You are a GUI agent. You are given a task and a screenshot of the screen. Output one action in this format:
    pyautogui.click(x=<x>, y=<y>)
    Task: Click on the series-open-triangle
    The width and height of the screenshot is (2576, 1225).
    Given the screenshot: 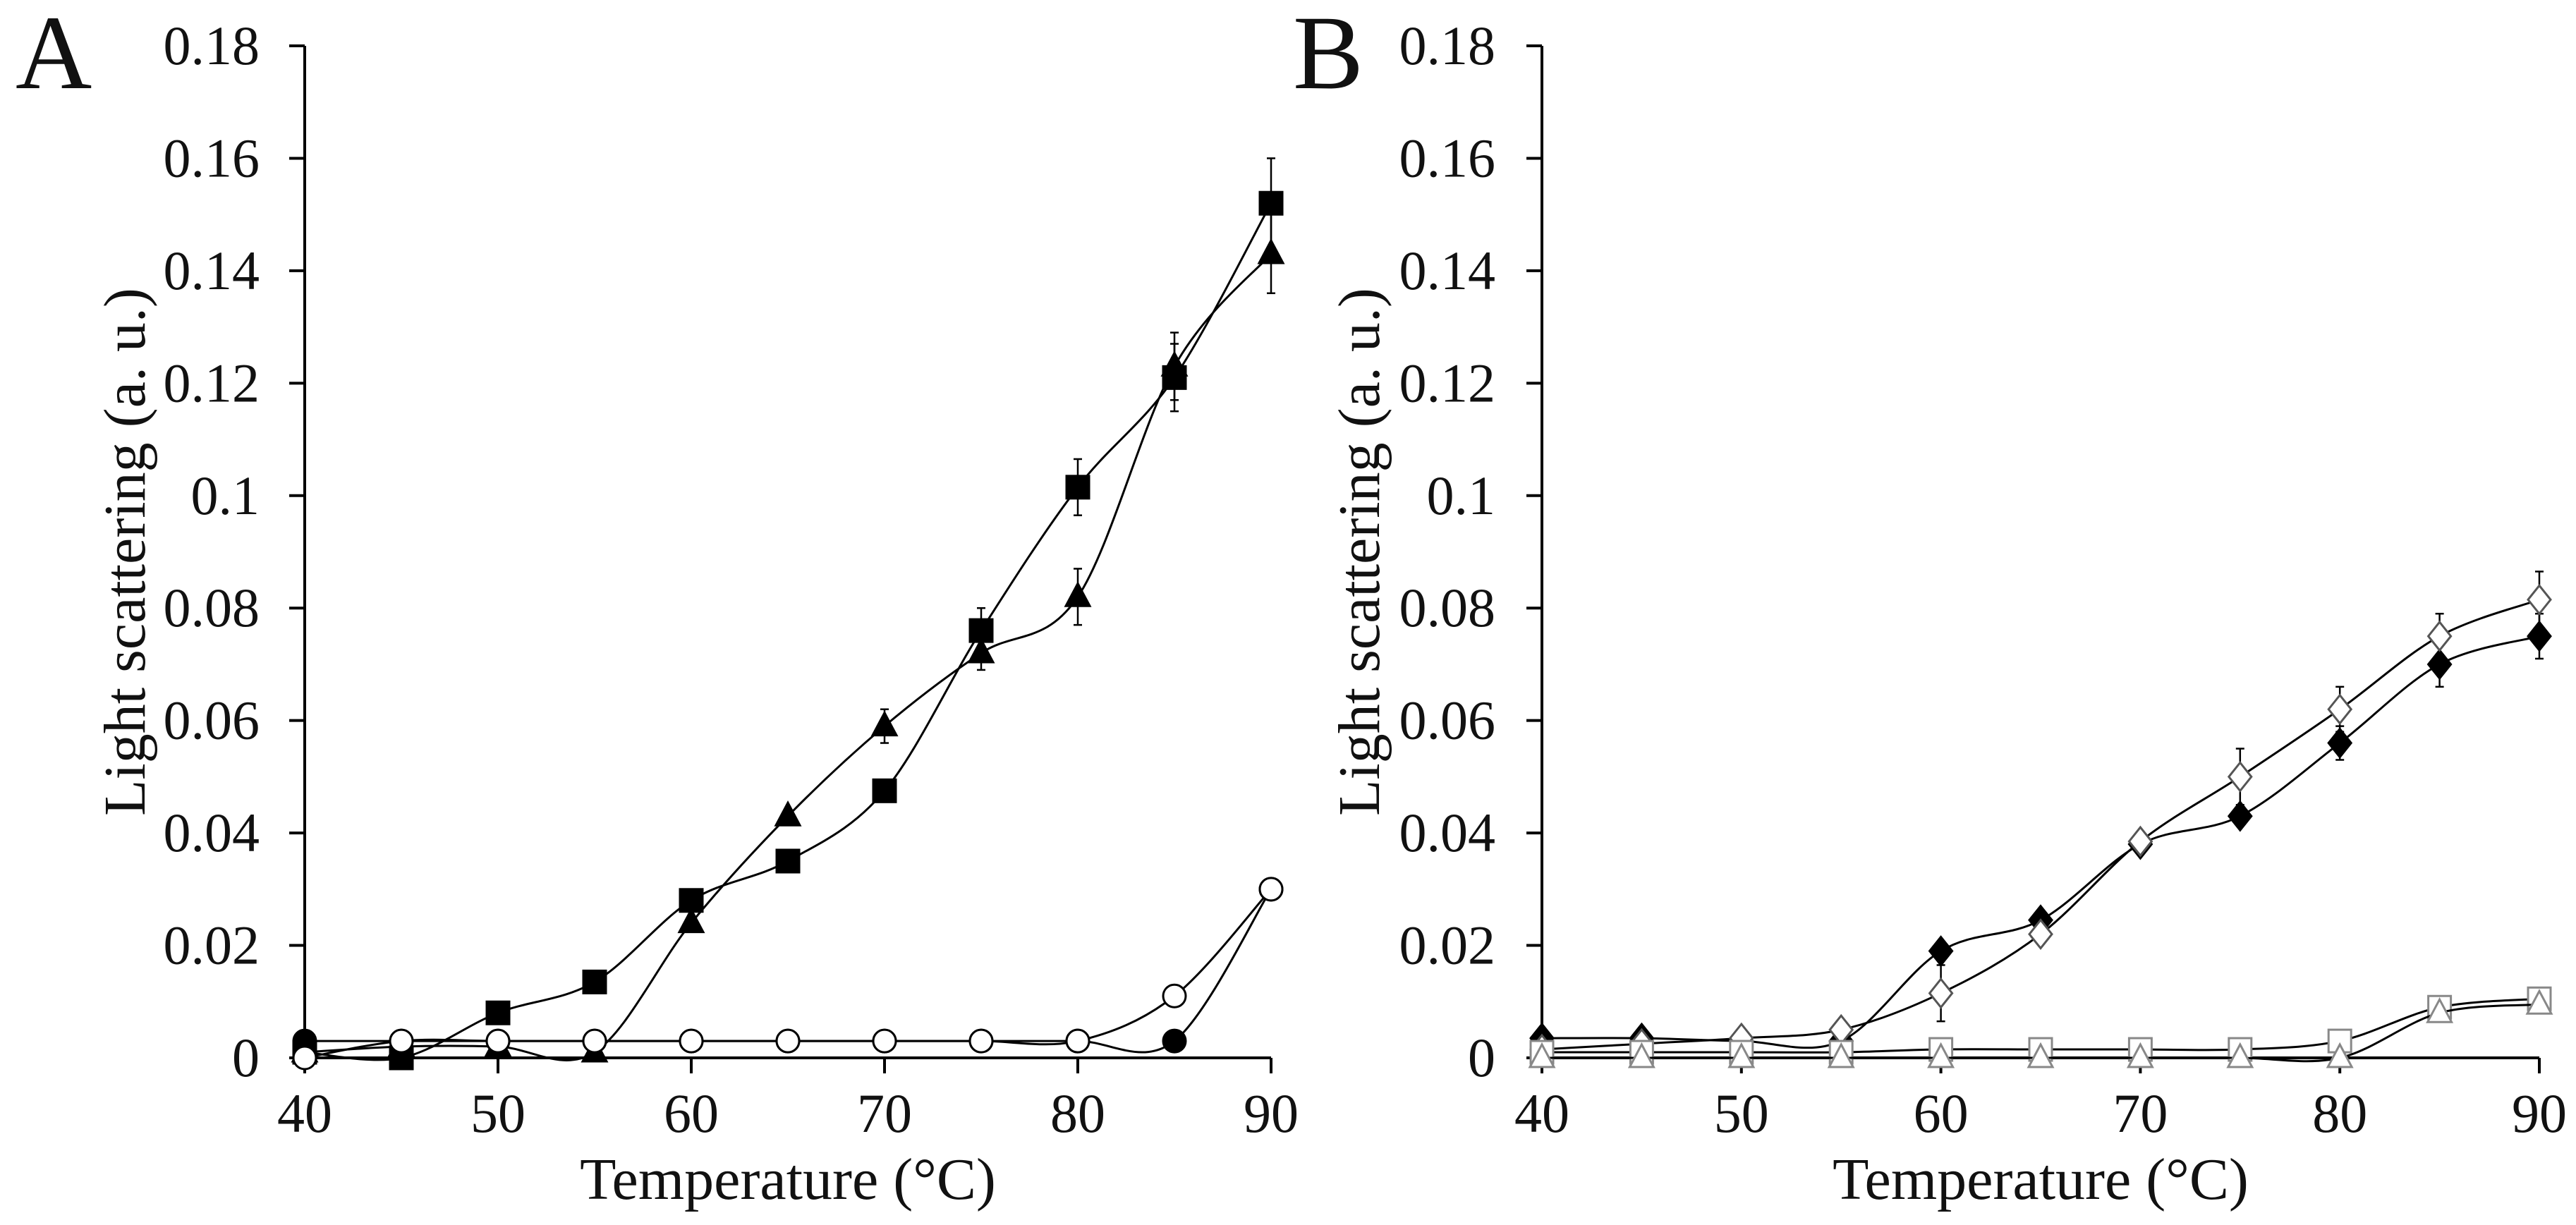 What is the action you would take?
    pyautogui.click(x=2040, y=1028)
    